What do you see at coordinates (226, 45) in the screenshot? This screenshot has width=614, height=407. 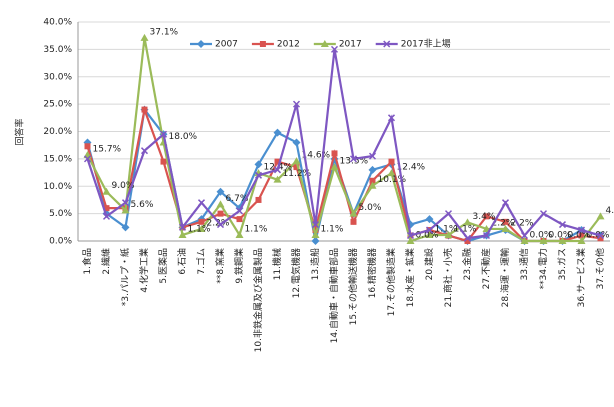 I see `legend-label: 2007` at bounding box center [226, 45].